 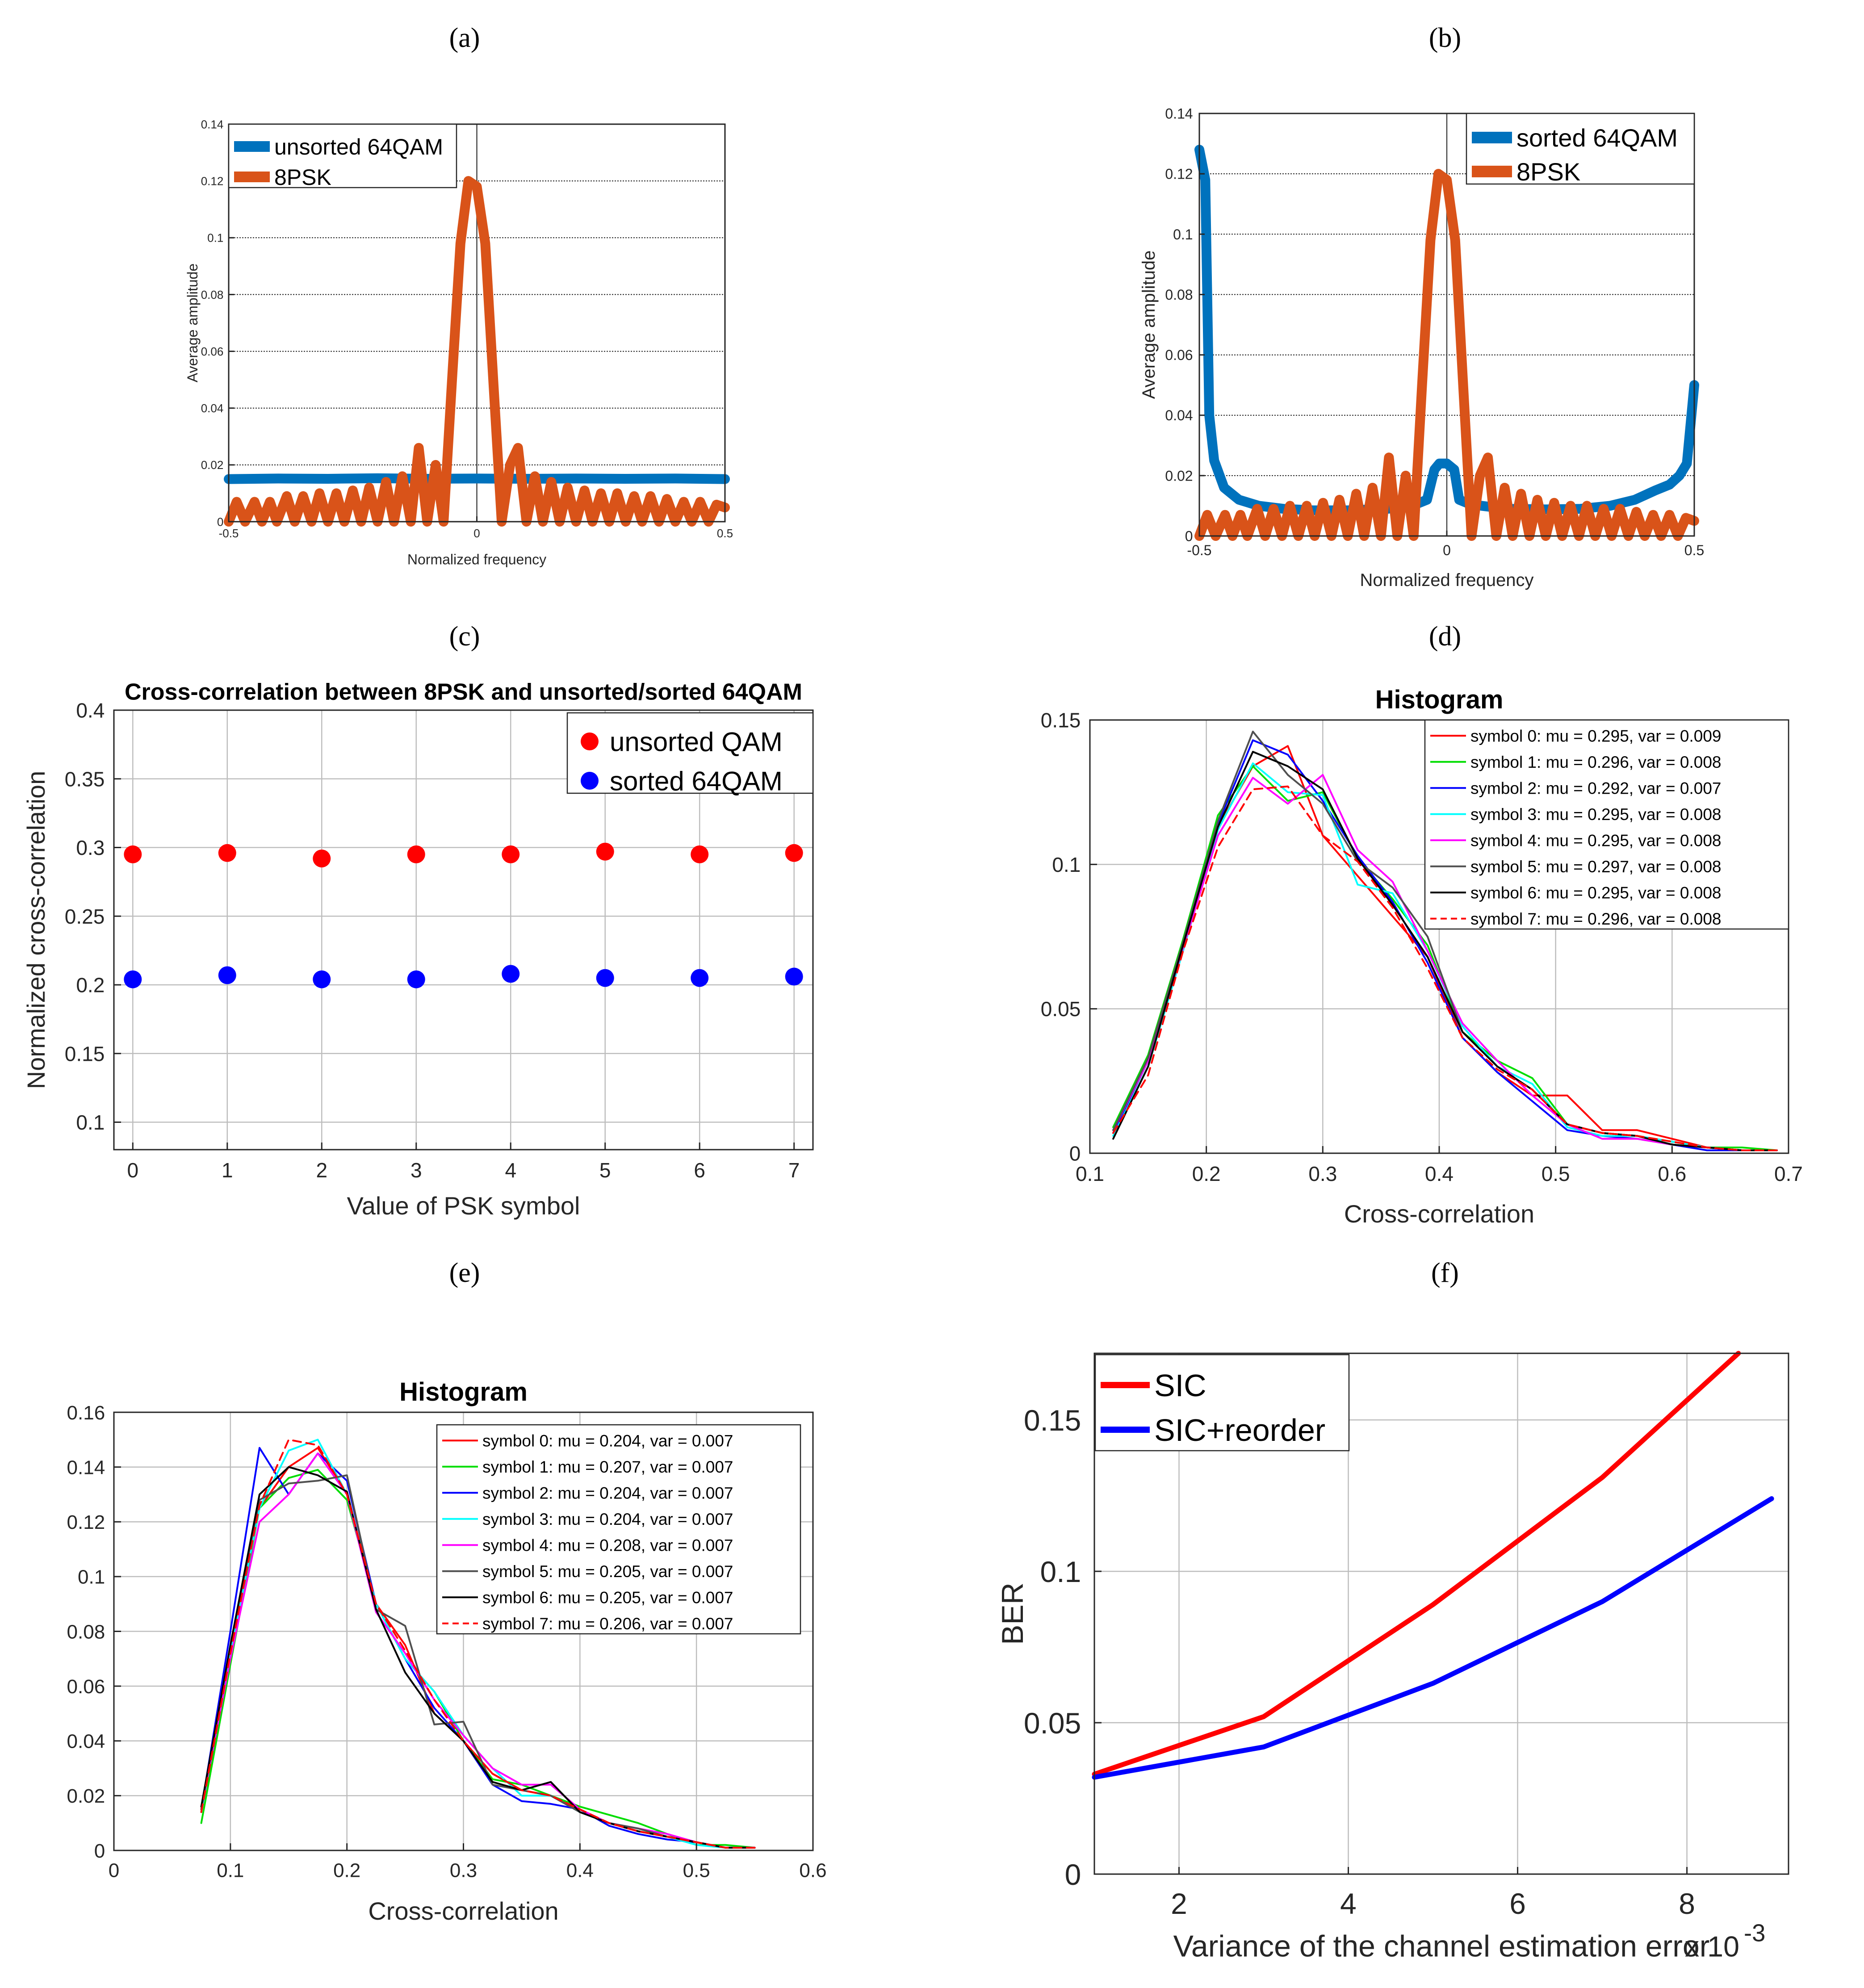 What do you see at coordinates (1180, 1385) in the screenshot?
I see `legend-label: SIC` at bounding box center [1180, 1385].